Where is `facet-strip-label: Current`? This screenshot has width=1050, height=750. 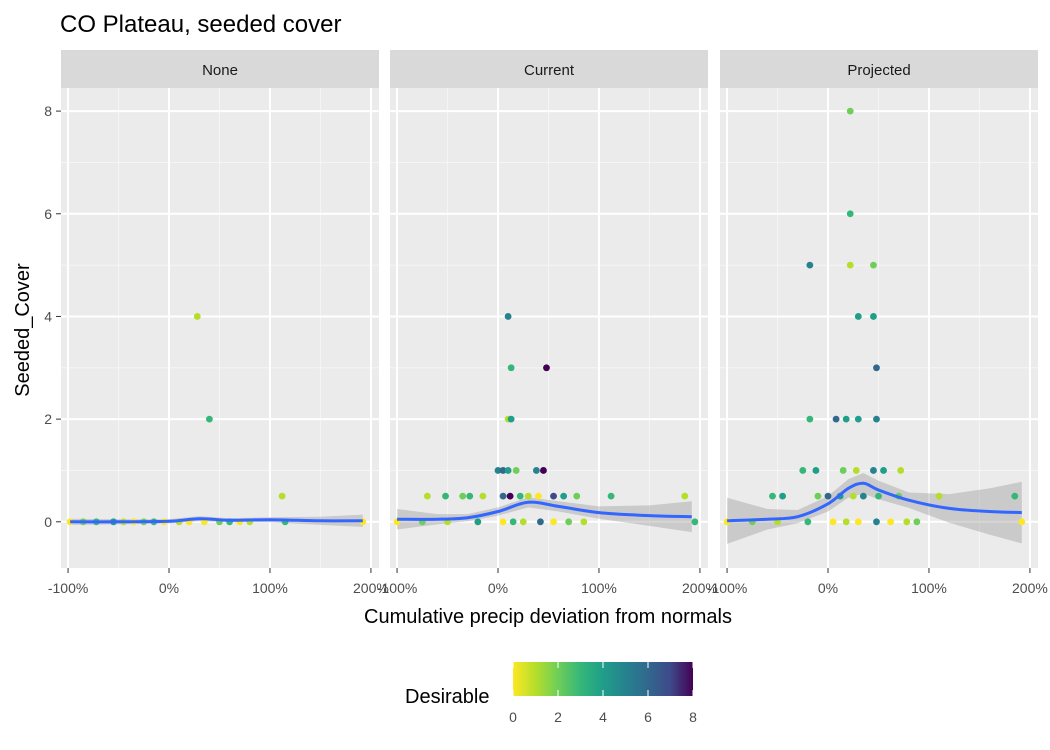
facet-strip-label: Current is located at coordinates (549, 70).